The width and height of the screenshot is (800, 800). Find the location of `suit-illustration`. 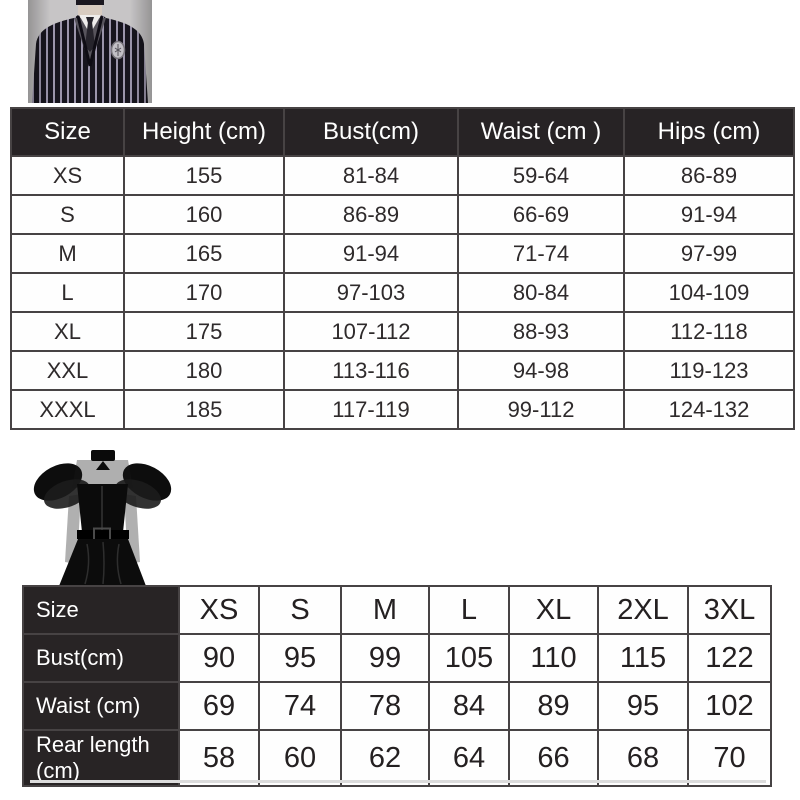

suit-illustration is located at coordinates (90, 51).